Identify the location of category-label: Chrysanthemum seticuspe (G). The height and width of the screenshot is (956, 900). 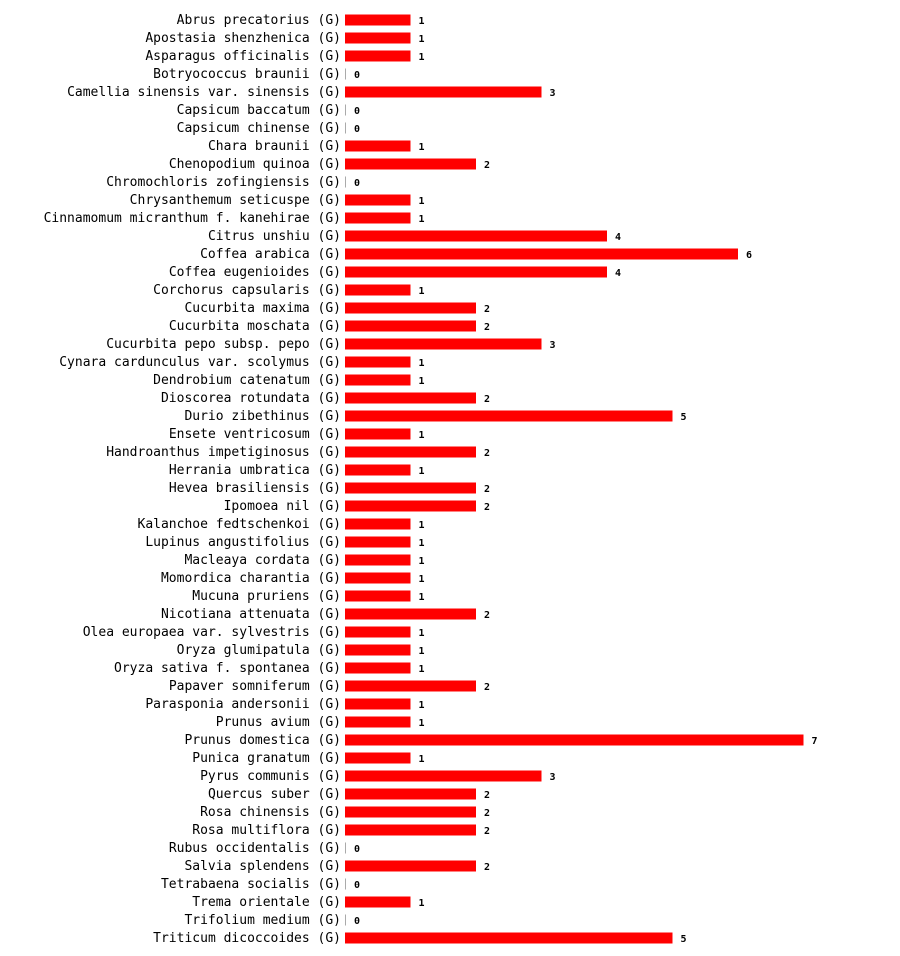
(235, 200).